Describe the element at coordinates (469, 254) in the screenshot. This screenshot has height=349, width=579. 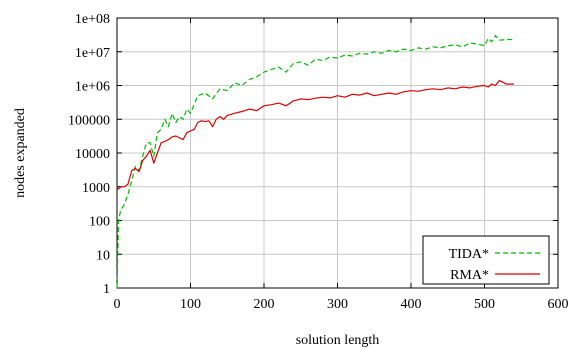
I see `legend-label-tida: TIDA*` at that location.